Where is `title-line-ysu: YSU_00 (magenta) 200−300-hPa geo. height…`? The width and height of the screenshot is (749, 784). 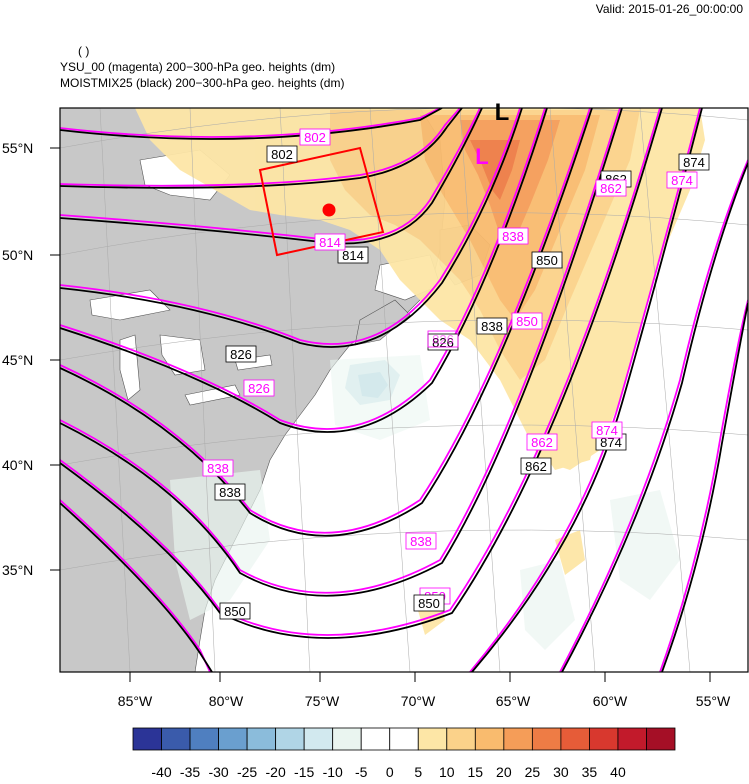
title-line-ysu: YSU_00 (magenta) 200−300-hPa geo. height… is located at coordinates (198, 67).